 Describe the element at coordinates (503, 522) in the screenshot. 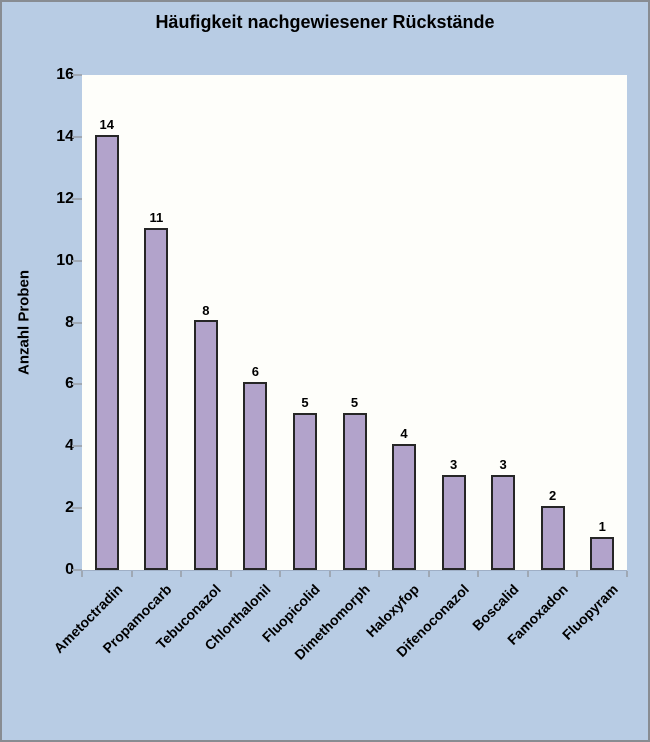

I see `bar-Boscalid` at that location.